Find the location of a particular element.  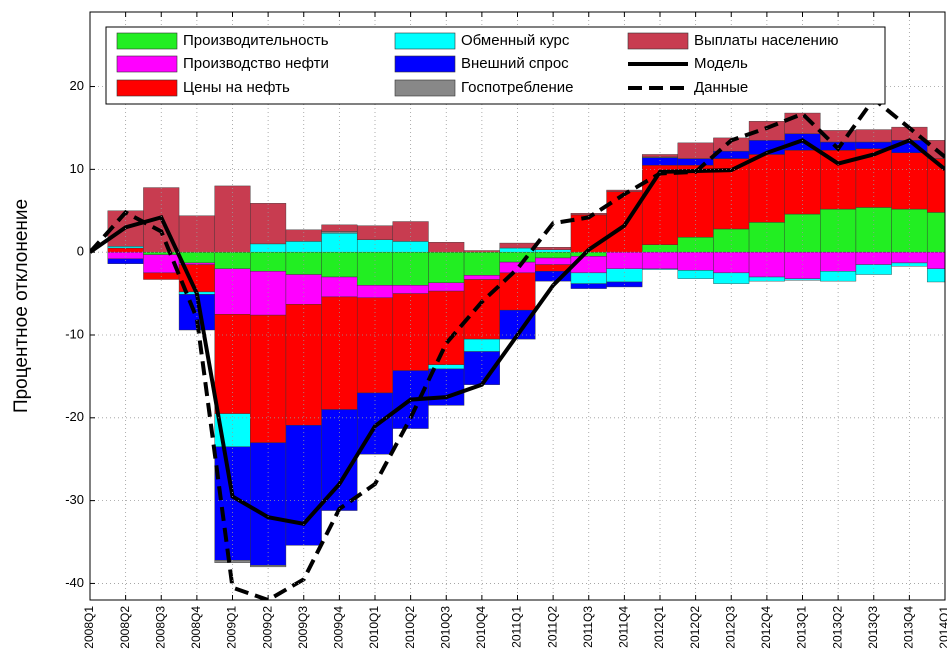

x-tick-label: 2010Q3 is located at coordinates (445, 627).